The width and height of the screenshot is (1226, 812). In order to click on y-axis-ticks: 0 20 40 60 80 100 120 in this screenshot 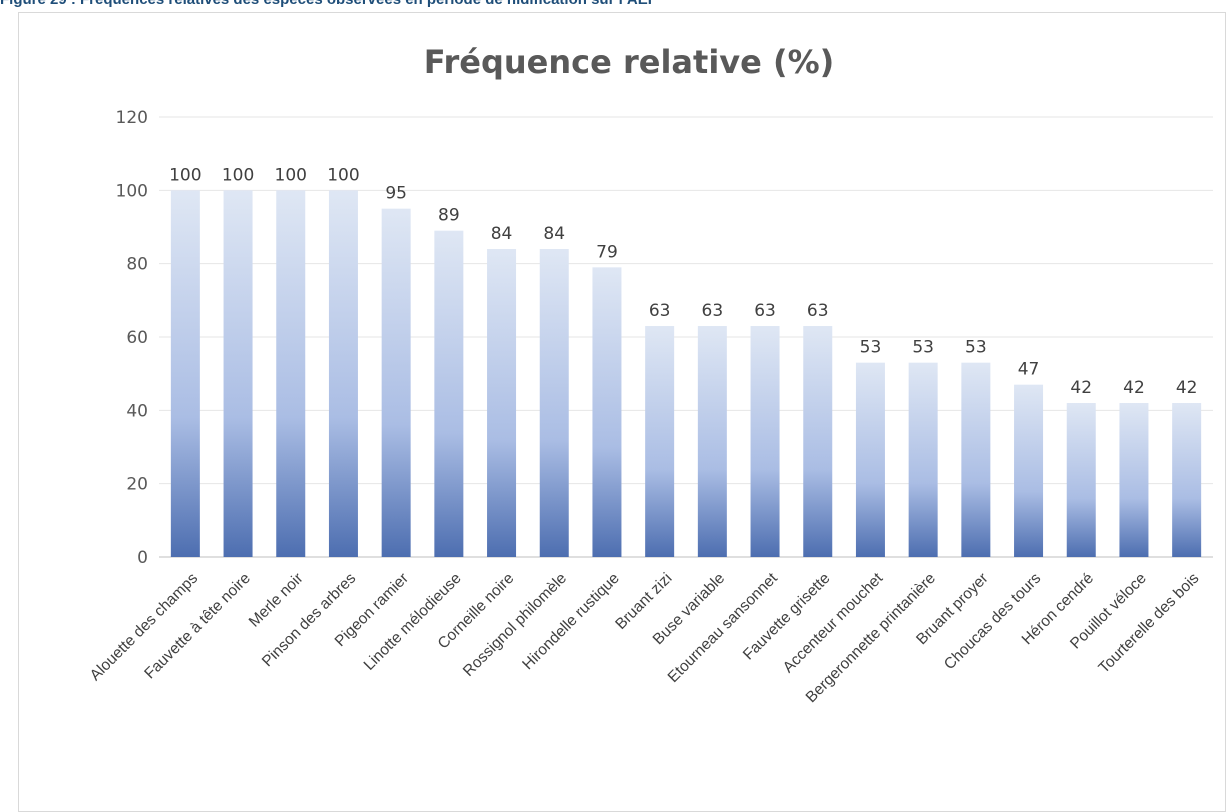, I will do `click(132, 338)`.